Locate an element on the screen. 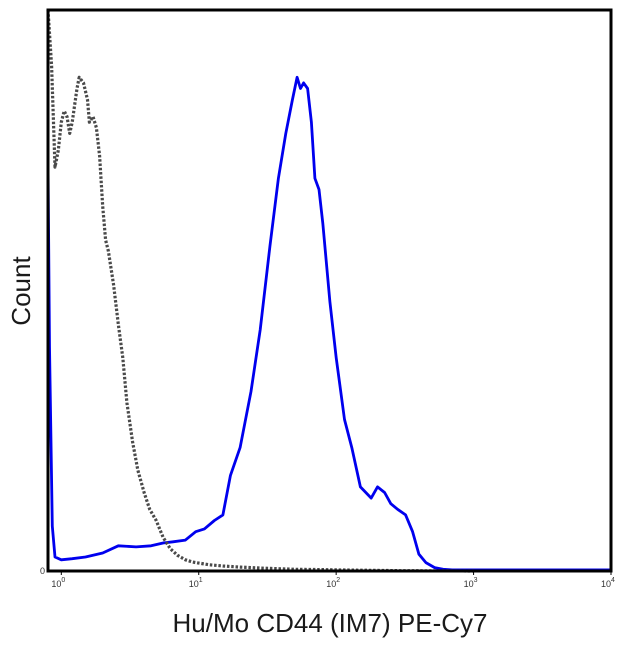 The height and width of the screenshot is (652, 640). x-tick-label: 10¹ is located at coordinates (196, 583).